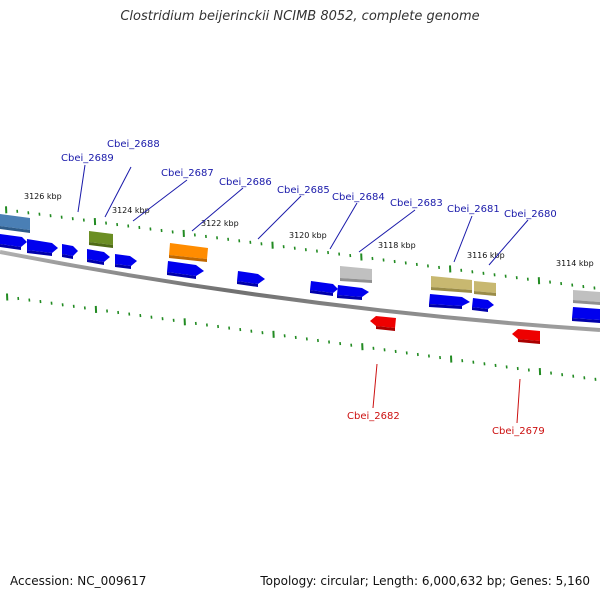 The height and width of the screenshot is (600, 600). I want to click on reverse-callout-lines, so click(446, 393).